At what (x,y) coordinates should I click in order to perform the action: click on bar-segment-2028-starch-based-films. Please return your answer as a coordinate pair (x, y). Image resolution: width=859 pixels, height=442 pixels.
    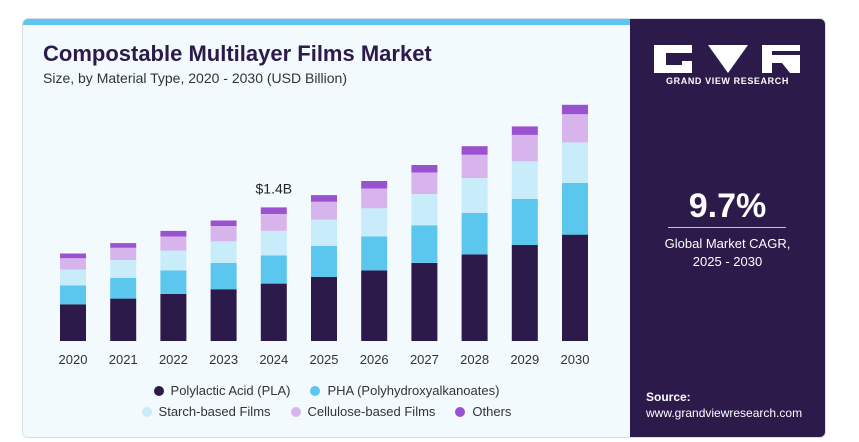
    Looking at the image, I should click on (474, 195).